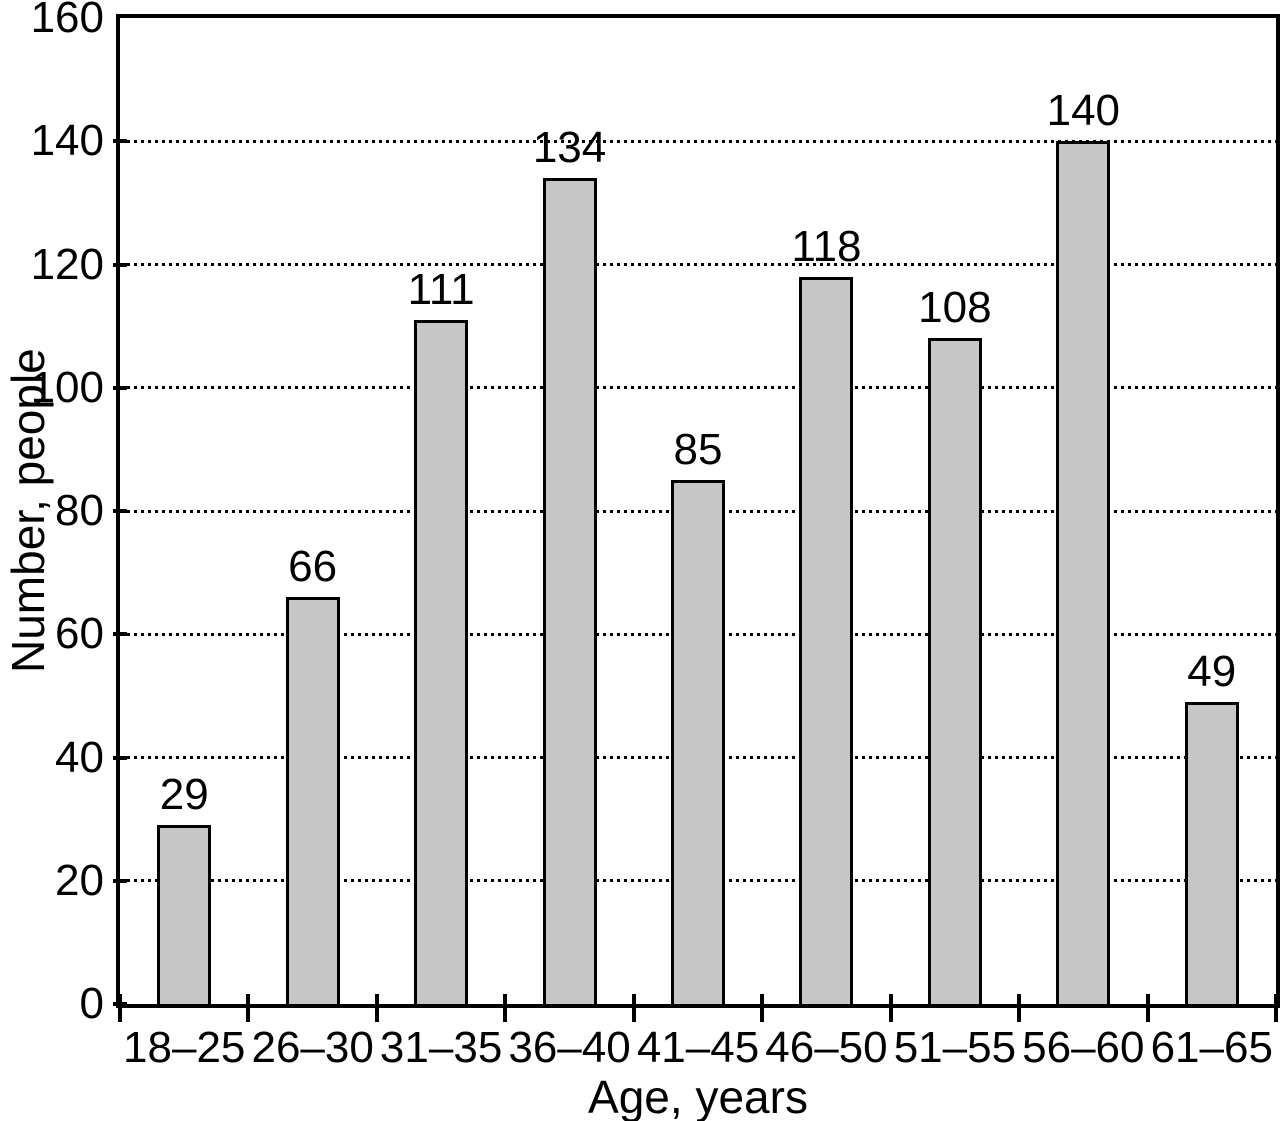 The image size is (1280, 1121). What do you see at coordinates (1083, 111) in the screenshot?
I see `bar-value-label: 140` at bounding box center [1083, 111].